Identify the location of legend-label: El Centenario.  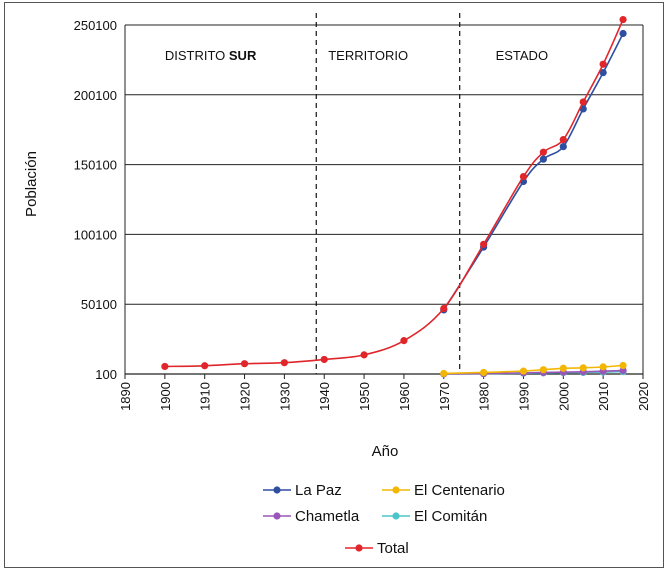
(459, 490).